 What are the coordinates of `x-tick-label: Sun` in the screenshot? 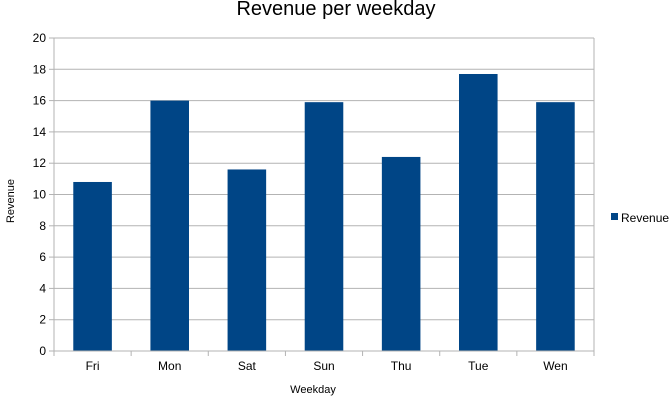 It's located at (323, 366).